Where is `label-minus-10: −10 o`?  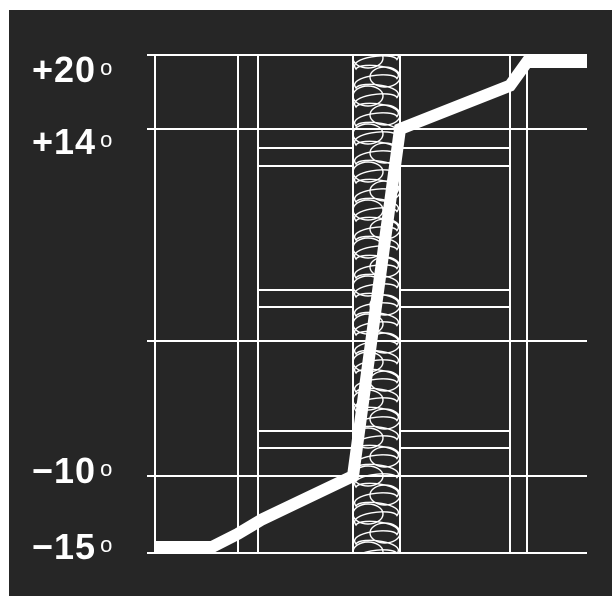
label-minus-10: −10 o is located at coordinates (72, 471).